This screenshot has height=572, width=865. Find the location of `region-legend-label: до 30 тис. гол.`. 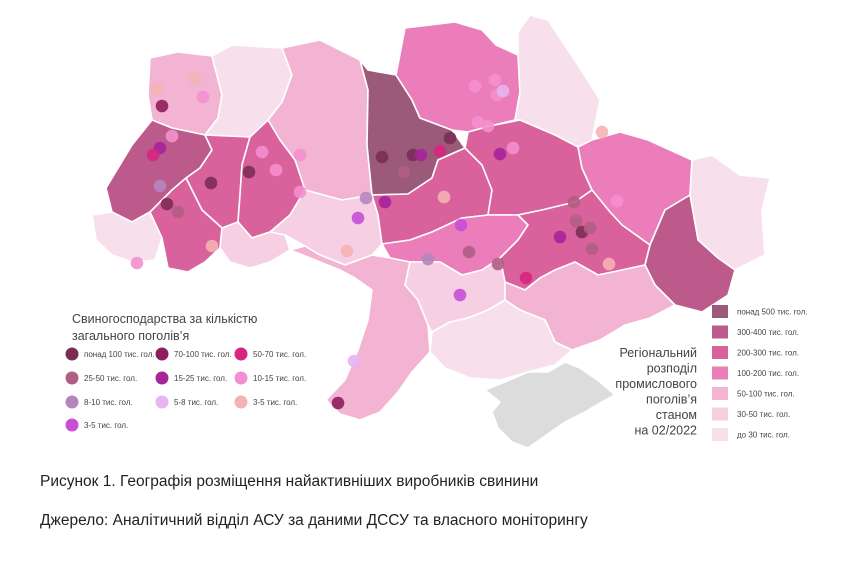

region-legend-label: до 30 тис. гол. is located at coordinates (763, 435).